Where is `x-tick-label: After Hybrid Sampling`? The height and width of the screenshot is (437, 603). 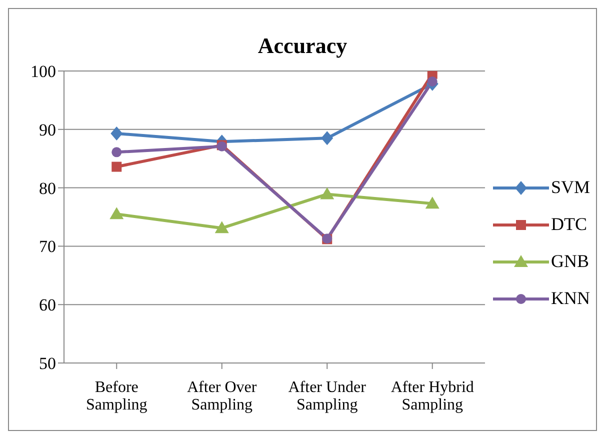 x-tick-label: After Hybrid Sampling is located at coordinates (432, 396).